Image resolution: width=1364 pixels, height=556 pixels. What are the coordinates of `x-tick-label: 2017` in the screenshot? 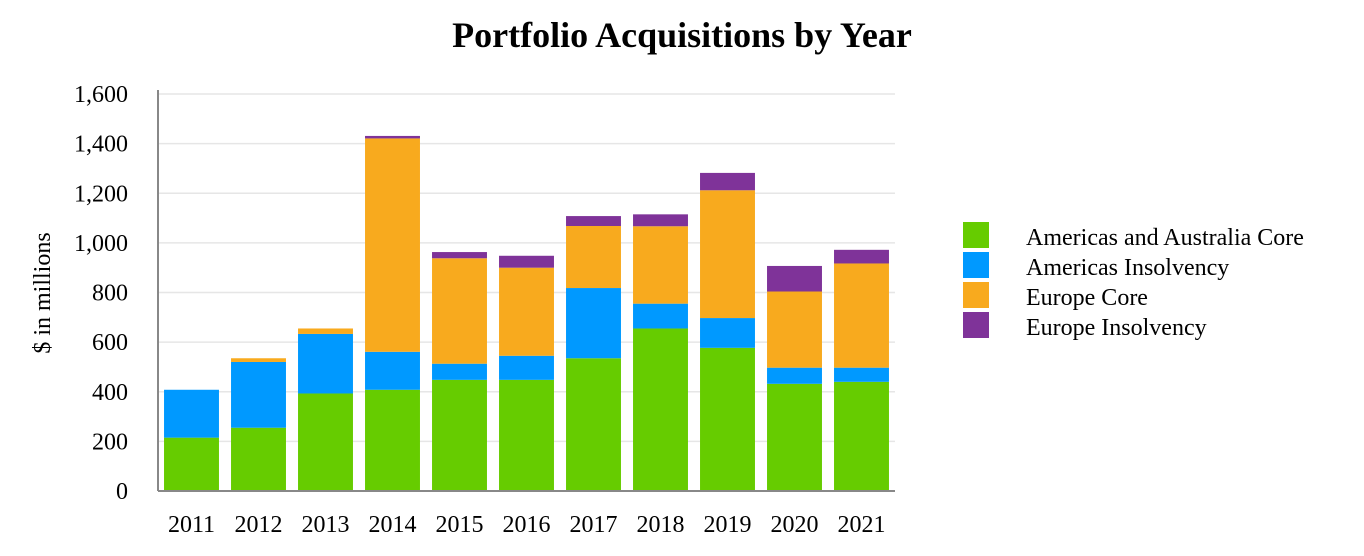 It's located at (594, 525).